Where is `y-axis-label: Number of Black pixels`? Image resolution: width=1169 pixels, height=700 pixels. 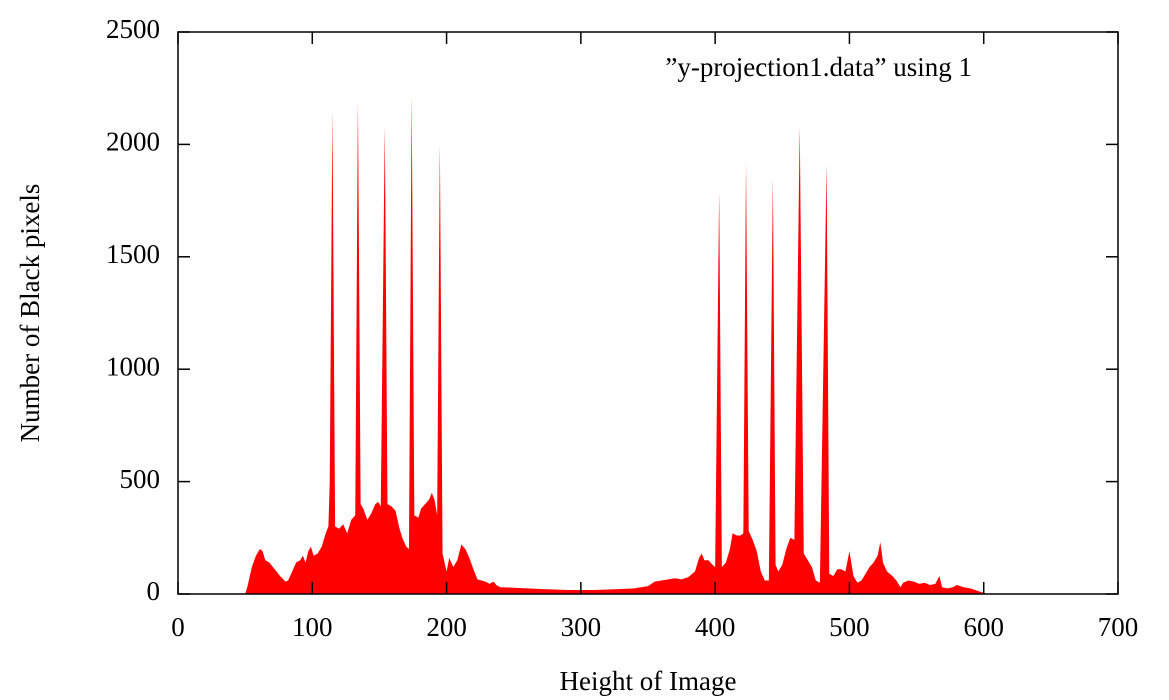
y-axis-label: Number of Black pixels is located at coordinates (30, 313).